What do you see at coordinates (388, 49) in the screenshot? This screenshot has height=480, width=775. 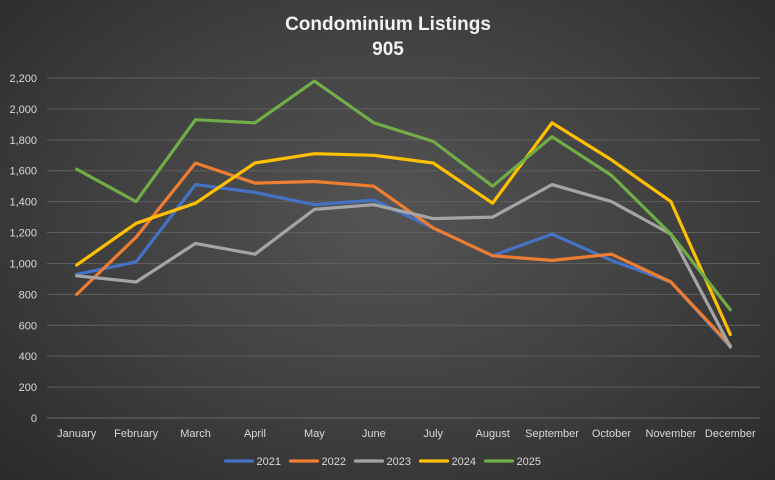 I see `chart-subtitle: 905` at bounding box center [388, 49].